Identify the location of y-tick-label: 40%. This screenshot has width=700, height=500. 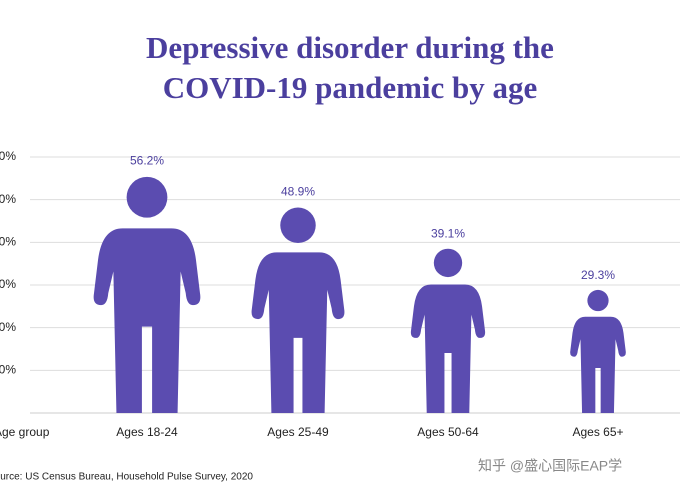
(8, 242).